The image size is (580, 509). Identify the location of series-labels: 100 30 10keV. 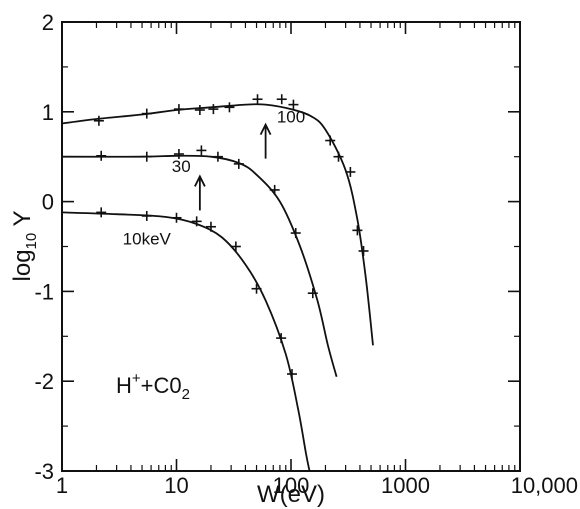
(214, 178).